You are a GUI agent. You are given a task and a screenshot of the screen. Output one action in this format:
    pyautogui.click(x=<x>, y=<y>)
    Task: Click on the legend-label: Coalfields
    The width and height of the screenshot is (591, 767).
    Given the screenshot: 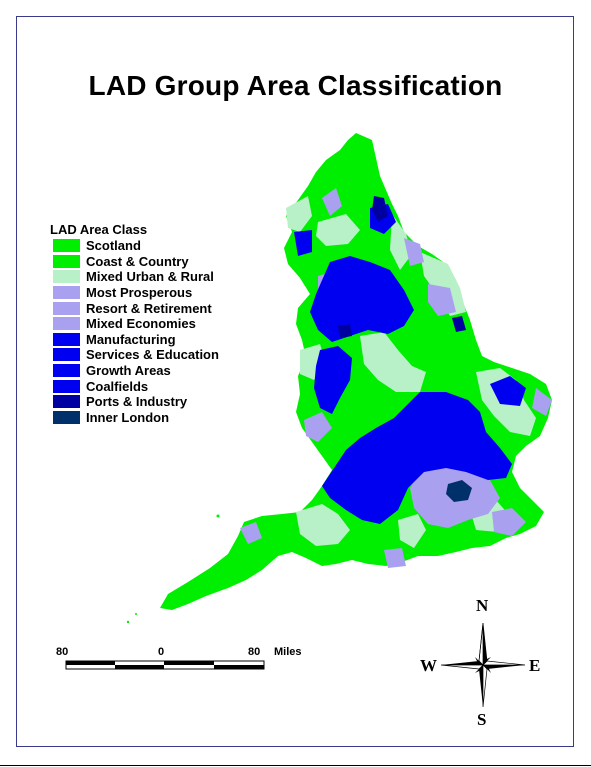 What is the action you would take?
    pyautogui.click(x=117, y=386)
    